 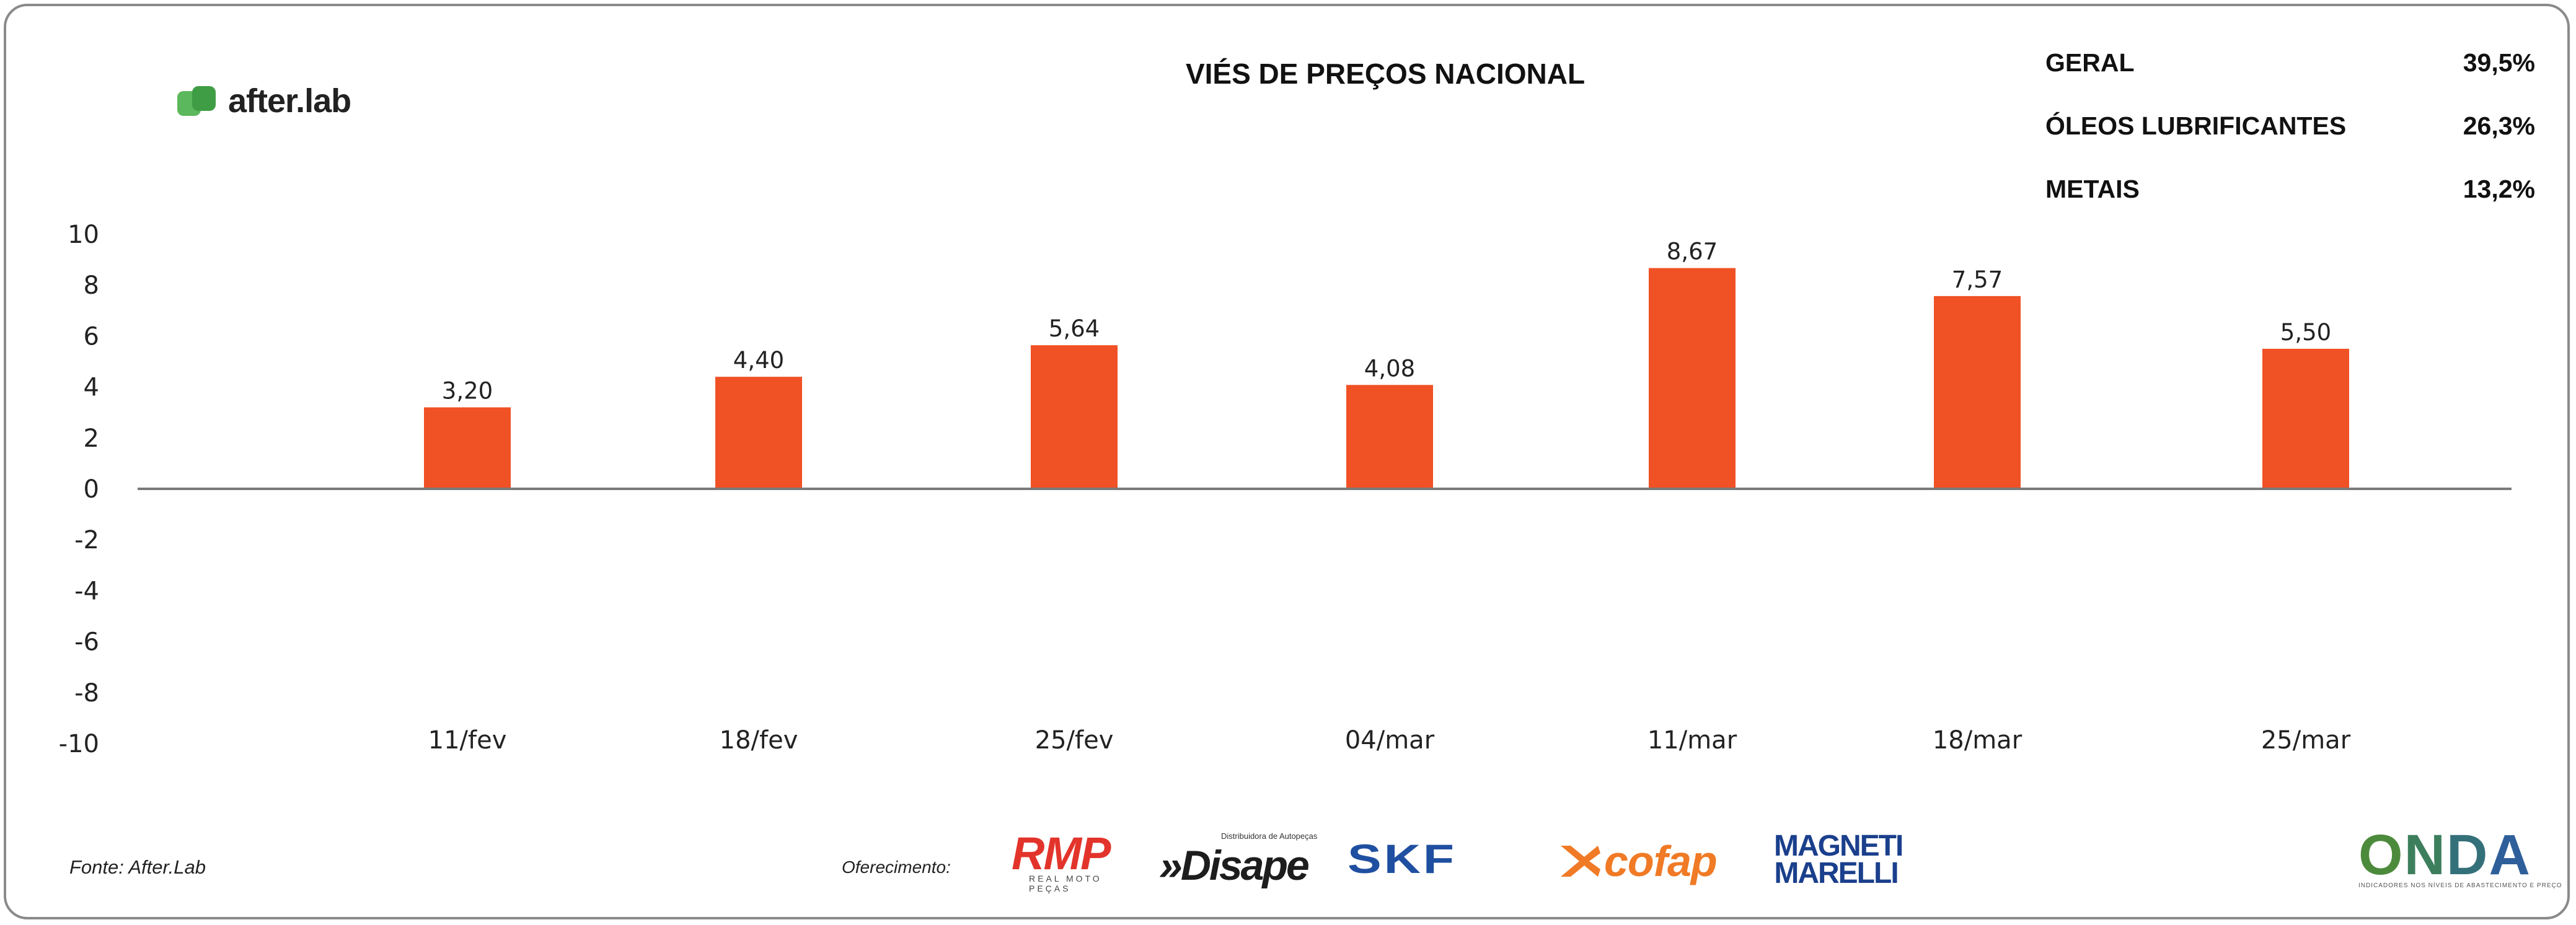 I want to click on y-tick-label: 10, so click(x=83, y=235).